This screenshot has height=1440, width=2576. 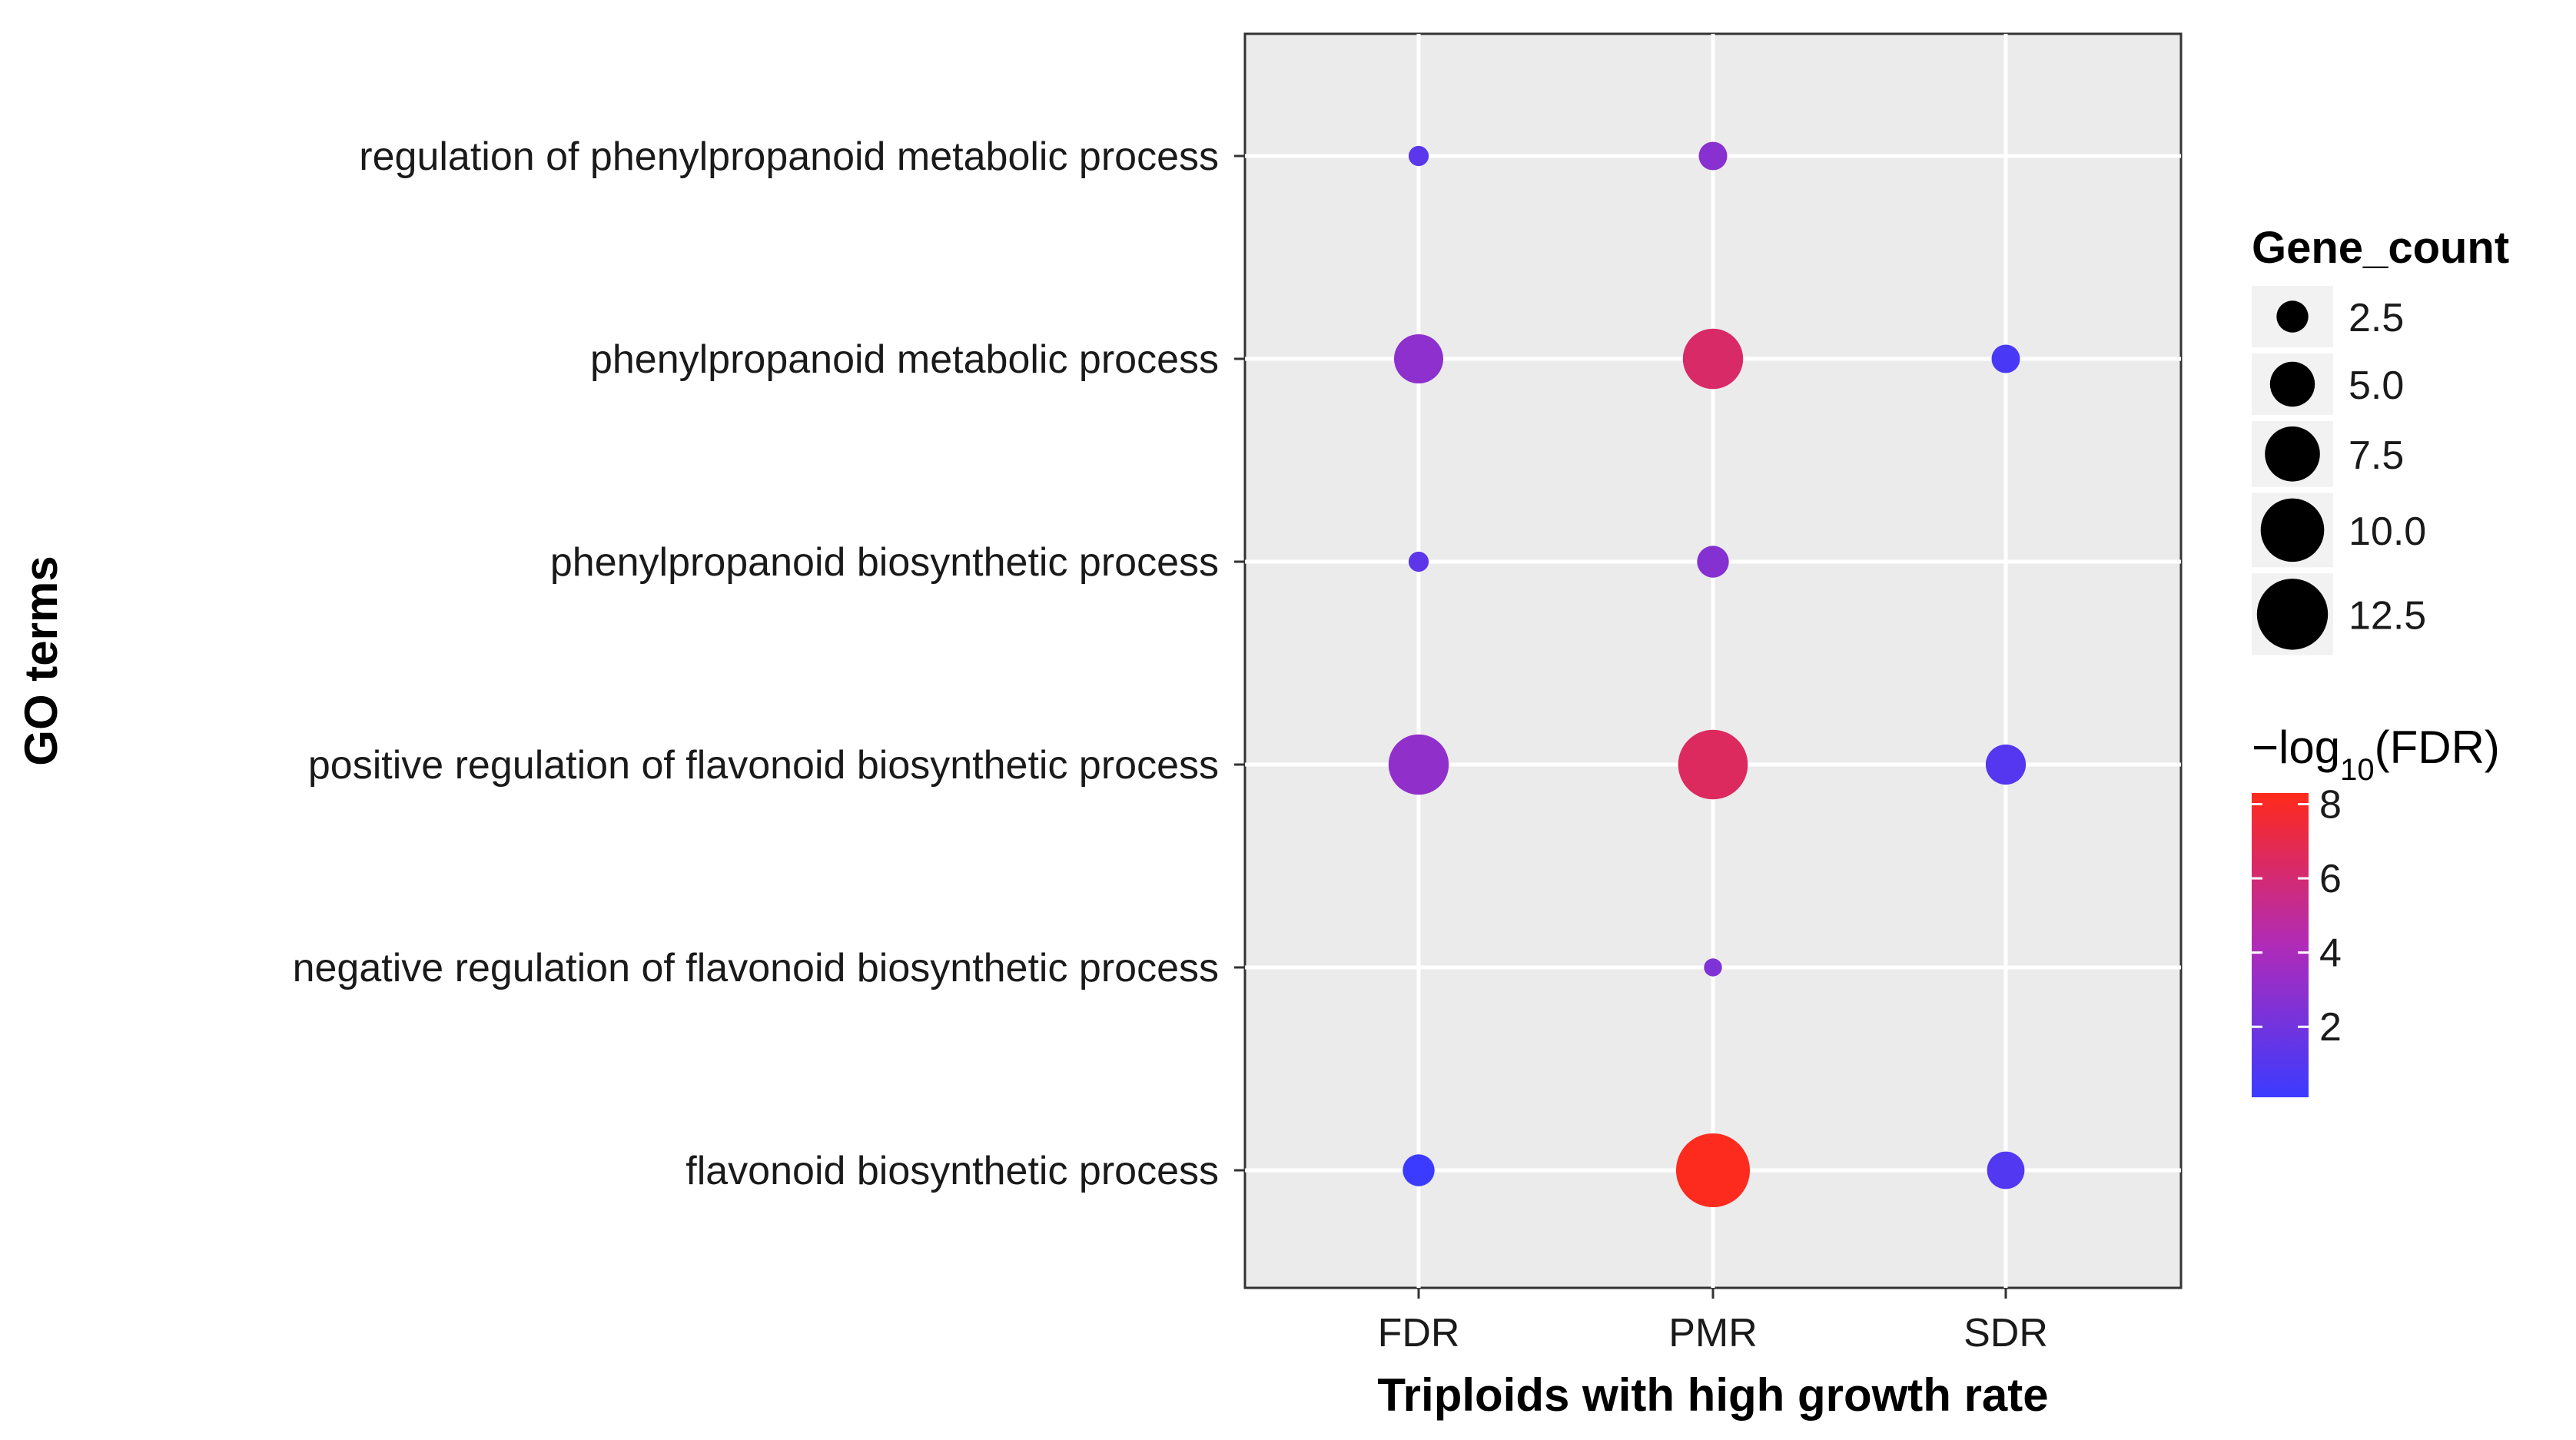 What do you see at coordinates (2330, 1028) in the screenshot?
I see `colorbar-tick-label: 2` at bounding box center [2330, 1028].